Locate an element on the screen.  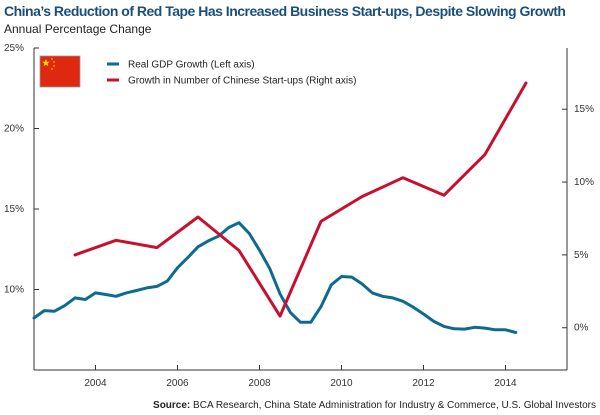
x-tick-label: 2006 is located at coordinates (177, 383).